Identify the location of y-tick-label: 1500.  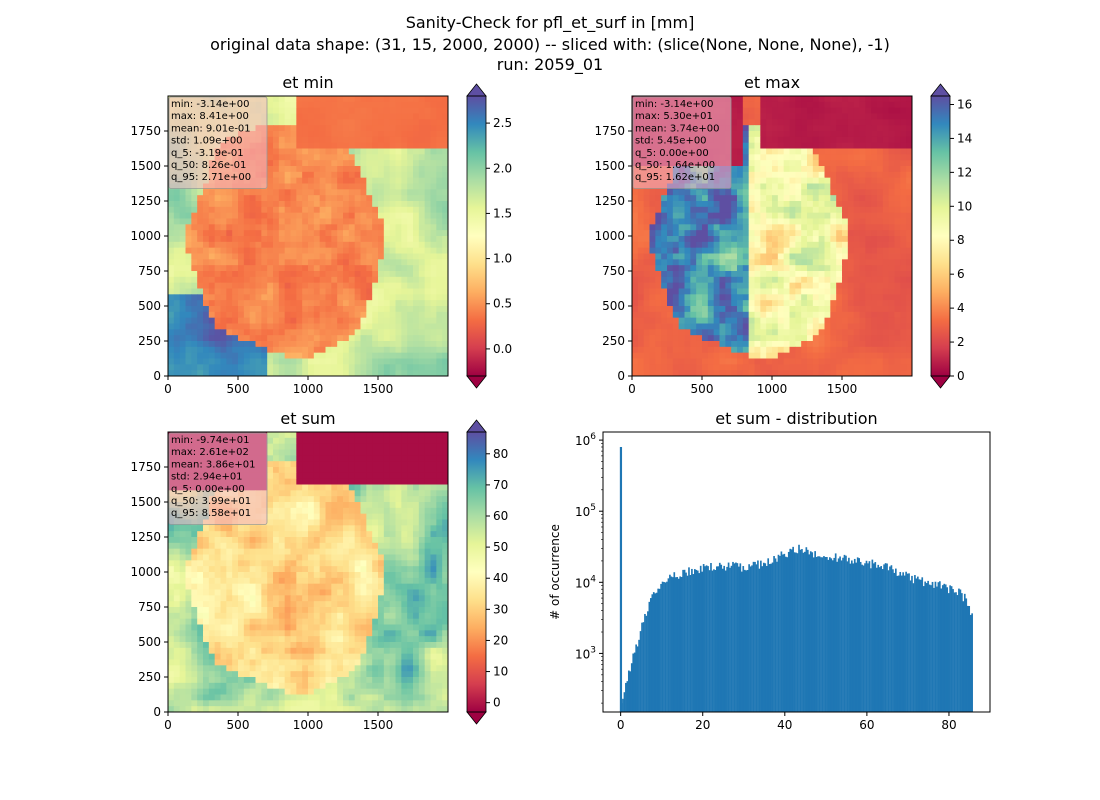
(145, 166).